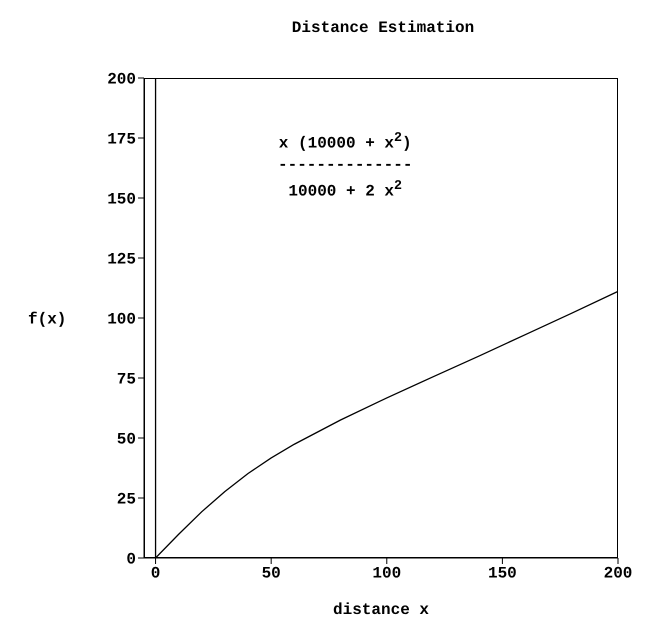 The image size is (646, 639). Describe the element at coordinates (381, 610) in the screenshot. I see `x-axis-title: distance x` at that location.